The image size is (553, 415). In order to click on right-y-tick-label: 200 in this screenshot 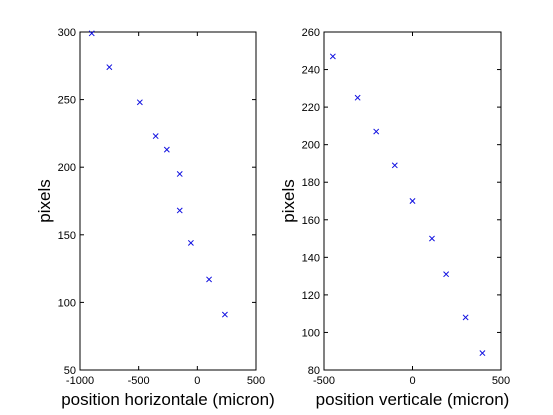, I will do `click(311, 146)`.